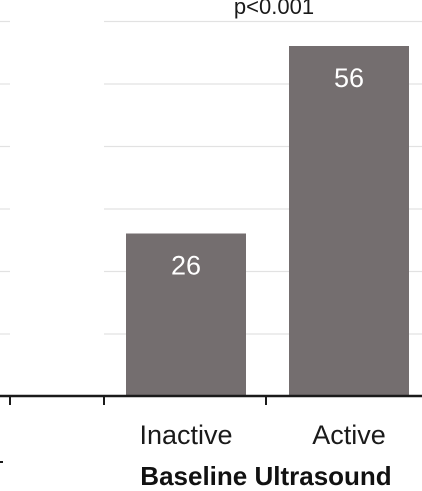 The image size is (422, 491). I want to click on x-tick-label-active: Active, so click(349, 435).